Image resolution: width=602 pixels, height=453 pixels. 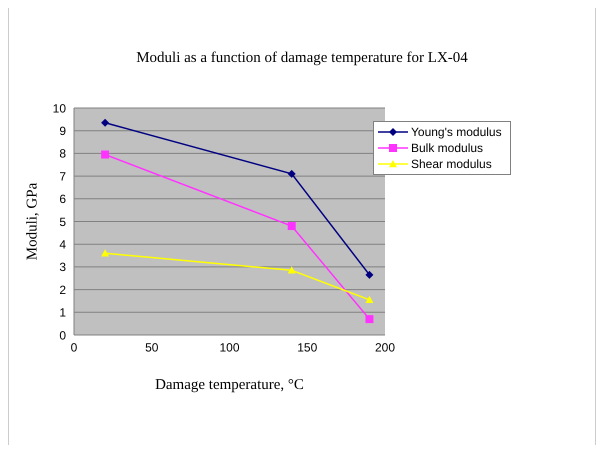 What do you see at coordinates (62, 267) in the screenshot?
I see `y-tick-label: 3` at bounding box center [62, 267].